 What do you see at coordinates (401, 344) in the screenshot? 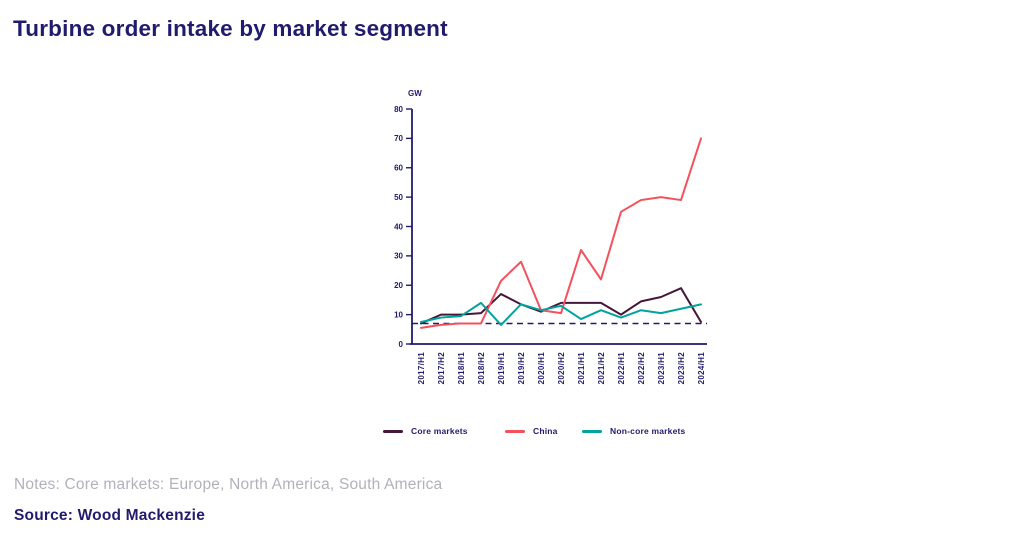
I see `y-tick-label: 0` at bounding box center [401, 344].